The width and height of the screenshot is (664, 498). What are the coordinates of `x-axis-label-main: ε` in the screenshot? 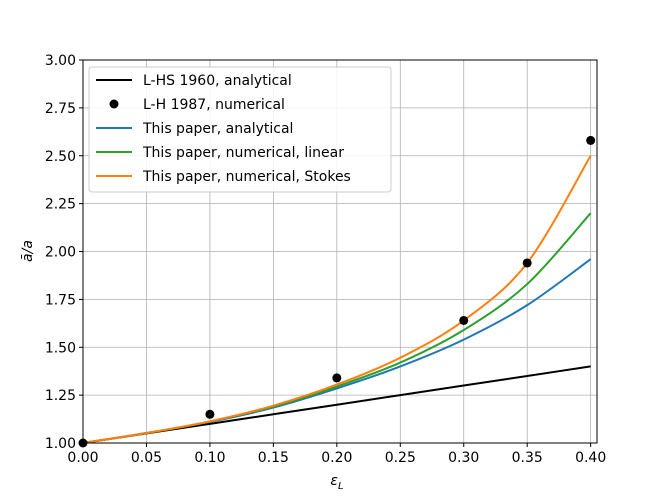 It's located at (334, 481).